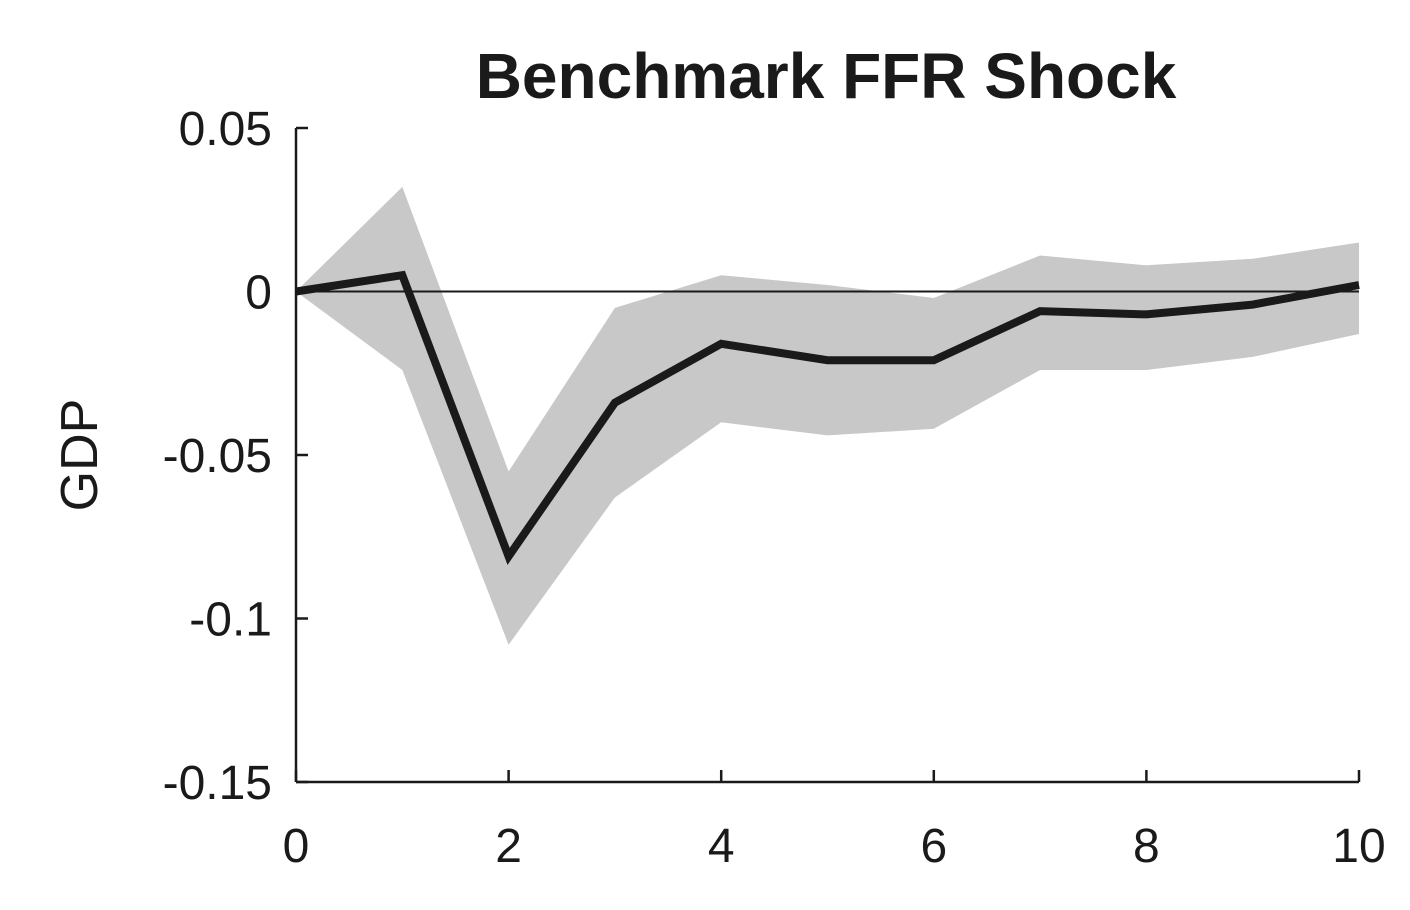 The image size is (1410, 910). I want to click on y-tick-label: 0.05, so click(225, 129).